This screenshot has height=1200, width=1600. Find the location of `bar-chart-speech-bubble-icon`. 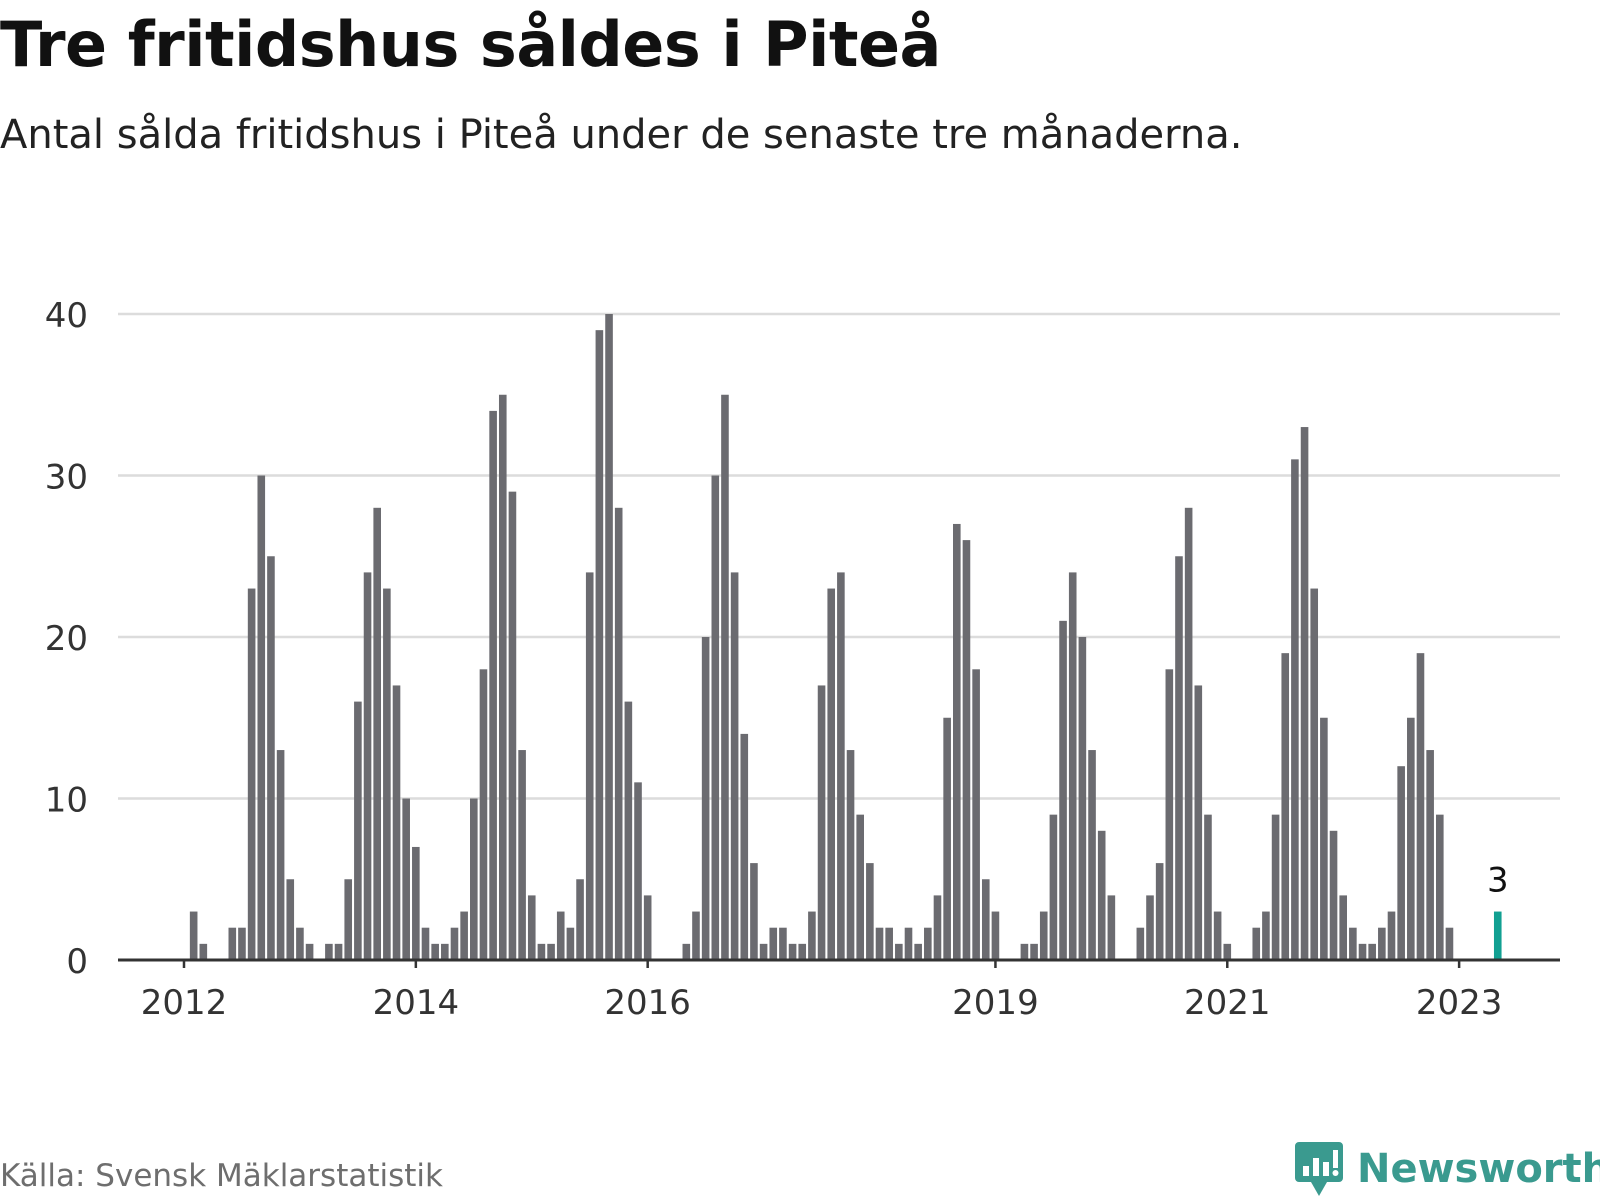

bar-chart-speech-bubble-icon is located at coordinates (1319, 1169).